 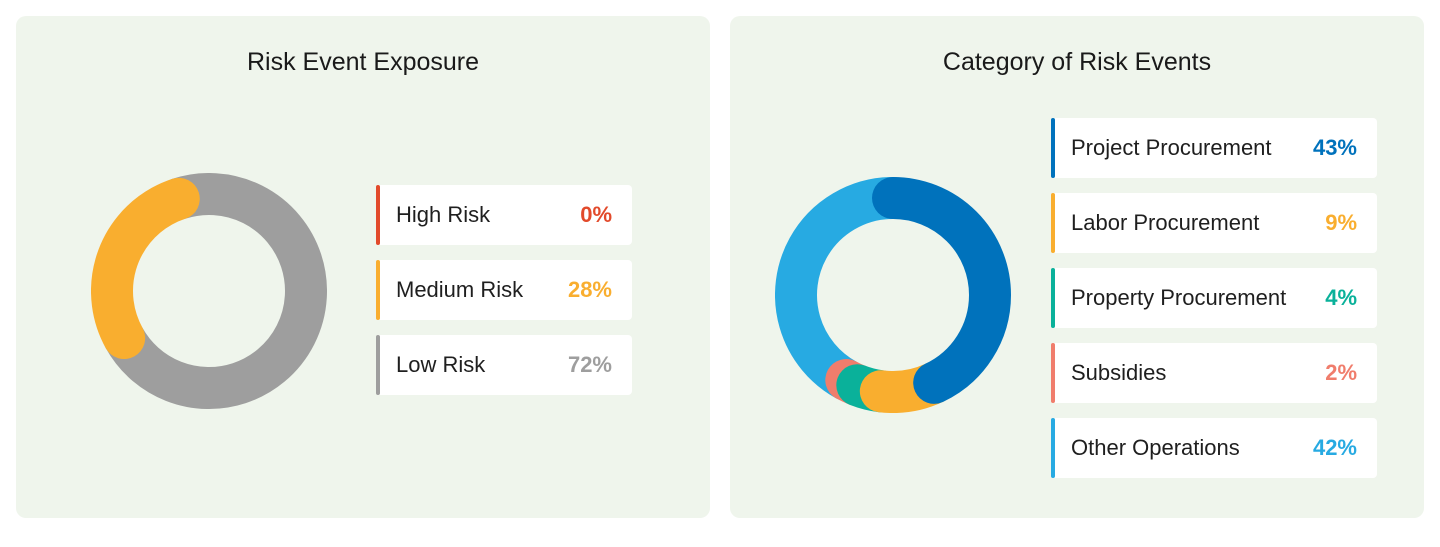 I want to click on legend-label: Property Procurement, so click(x=1179, y=297).